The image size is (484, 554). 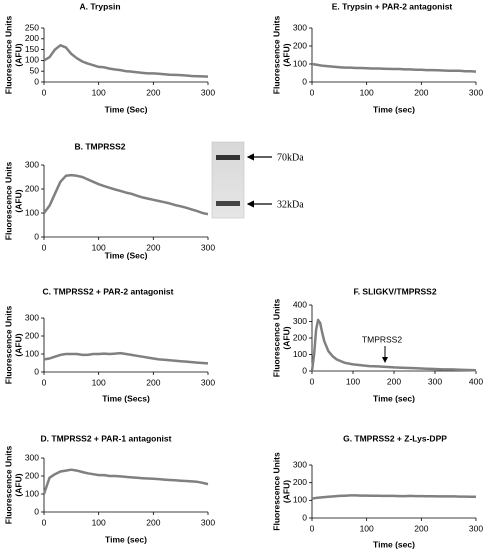 I want to click on panel-title: C. TMPRSS2 + PAR-2 antagonist, so click(x=108, y=291).